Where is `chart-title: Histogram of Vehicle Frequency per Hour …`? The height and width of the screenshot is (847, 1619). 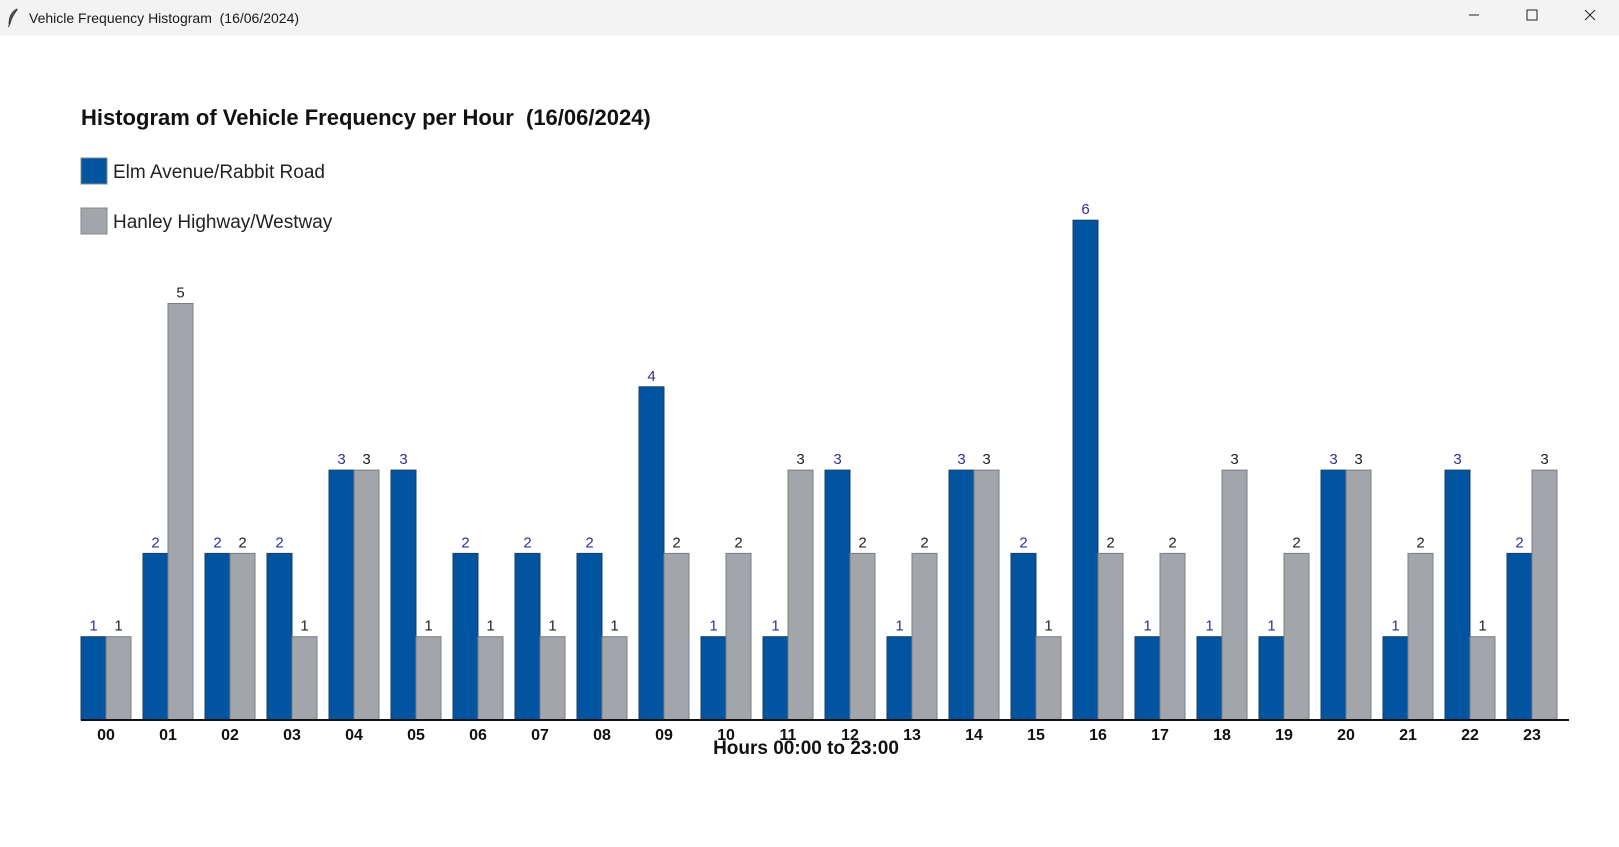
chart-title: Histogram of Vehicle Frequency per Hour … is located at coordinates (366, 117).